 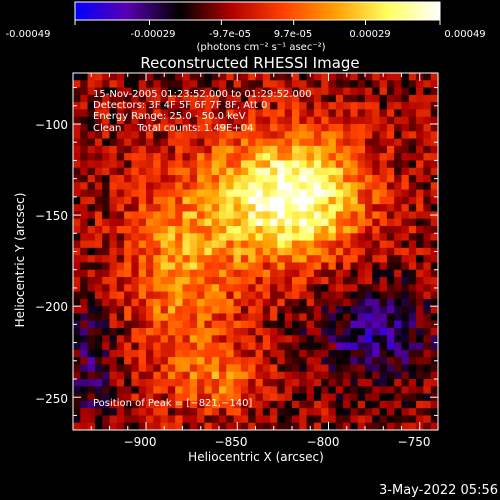 I want to click on colorbar-tick-label: -9.7e-05, so click(x=230, y=34).